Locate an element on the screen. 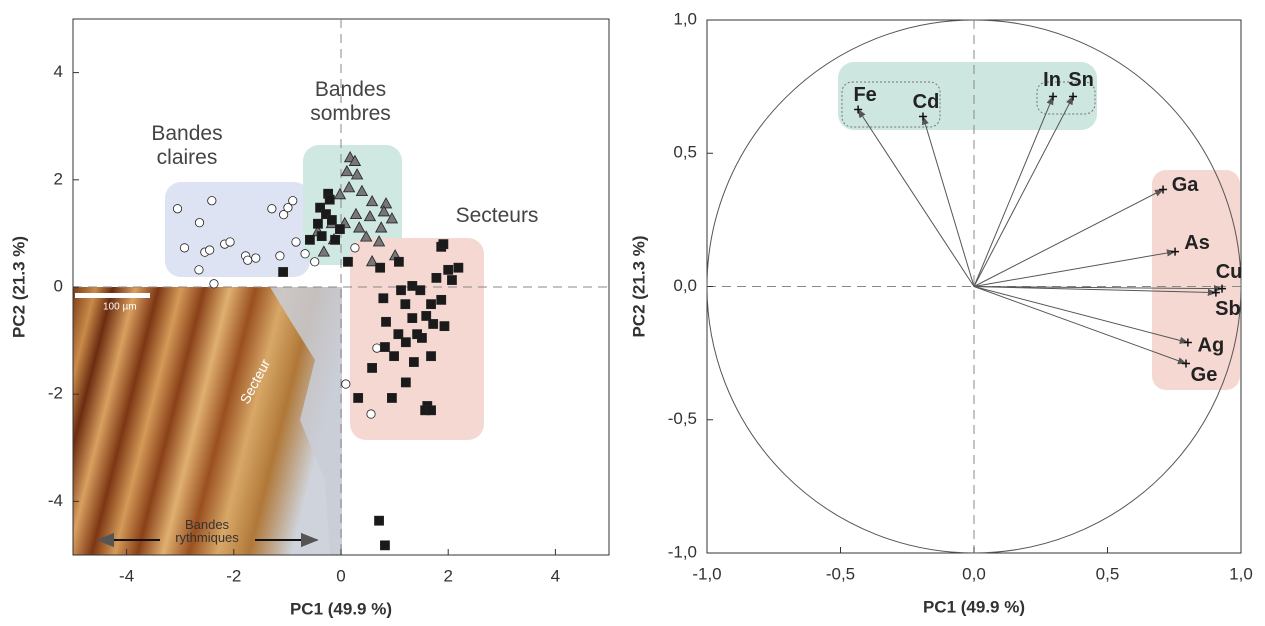 Image resolution: width=1265 pixels, height=626 pixels. y-tick-label: -2 is located at coordinates (55, 393).